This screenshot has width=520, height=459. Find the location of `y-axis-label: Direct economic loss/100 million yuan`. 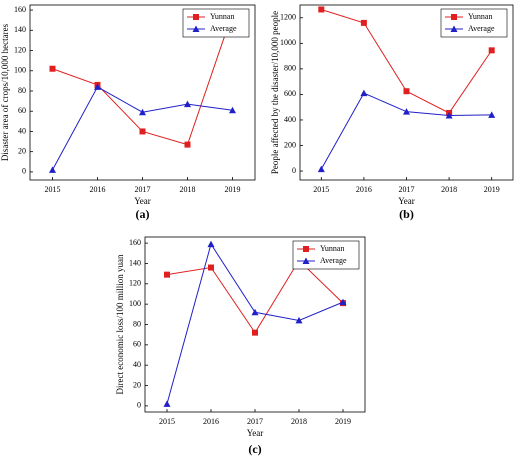

y-axis-label: Direct economic loss/100 million yuan is located at coordinates (120, 324).